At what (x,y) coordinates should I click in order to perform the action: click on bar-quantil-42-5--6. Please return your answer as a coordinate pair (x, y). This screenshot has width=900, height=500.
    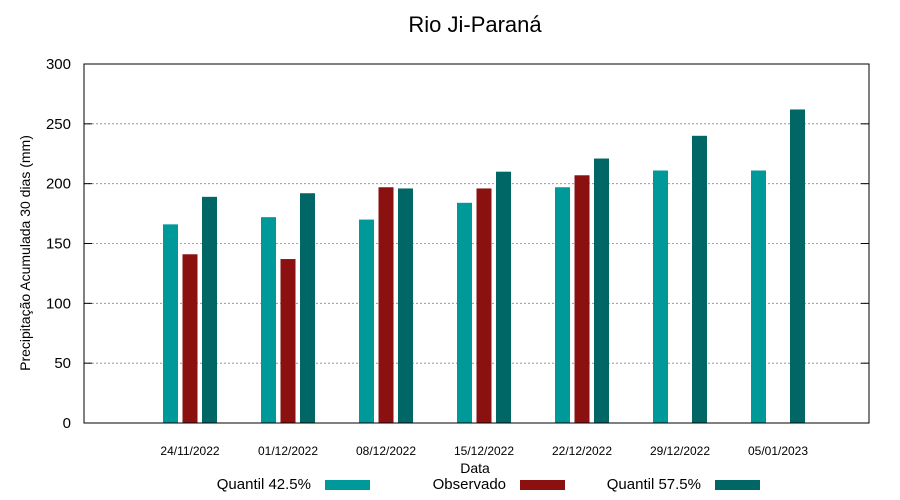
    Looking at the image, I should click on (758, 296).